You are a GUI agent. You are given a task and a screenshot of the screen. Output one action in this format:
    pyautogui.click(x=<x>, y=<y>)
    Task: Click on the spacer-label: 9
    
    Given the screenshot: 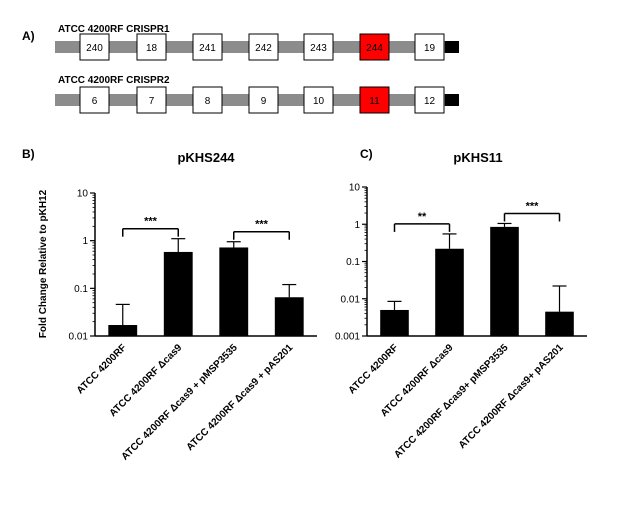 What is the action you would take?
    pyautogui.click(x=264, y=101)
    